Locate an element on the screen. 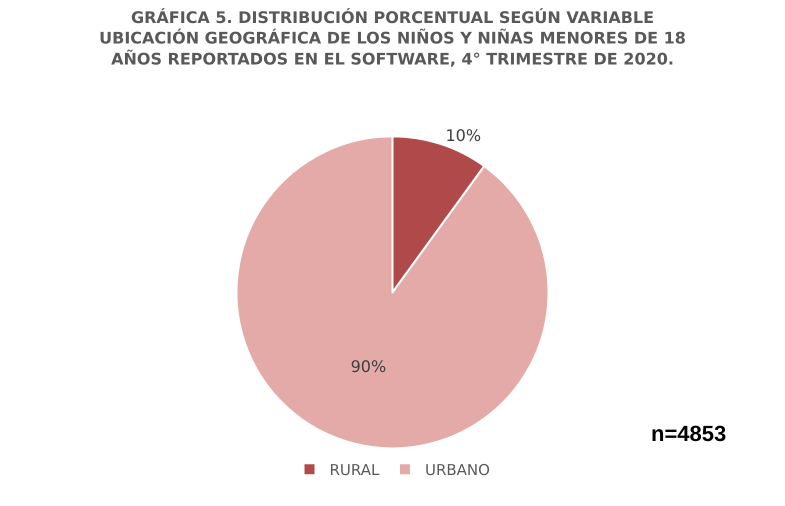 The image size is (785, 506). legend-label: URBANO is located at coordinates (457, 470).